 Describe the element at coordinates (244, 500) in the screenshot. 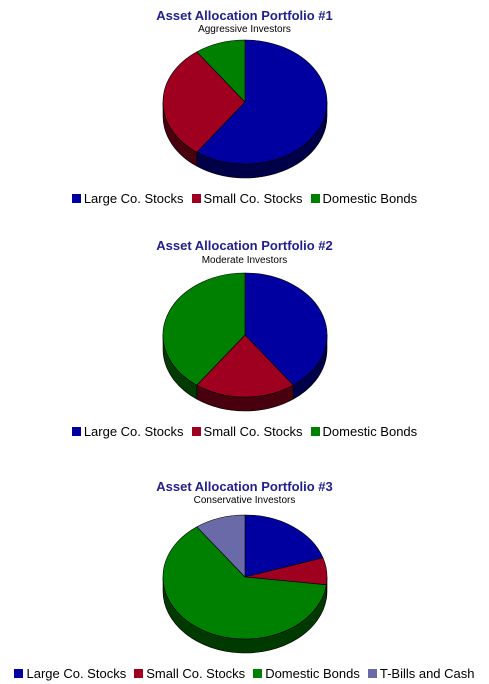

I see `chart-subtitle: Conservative Investors` at that location.